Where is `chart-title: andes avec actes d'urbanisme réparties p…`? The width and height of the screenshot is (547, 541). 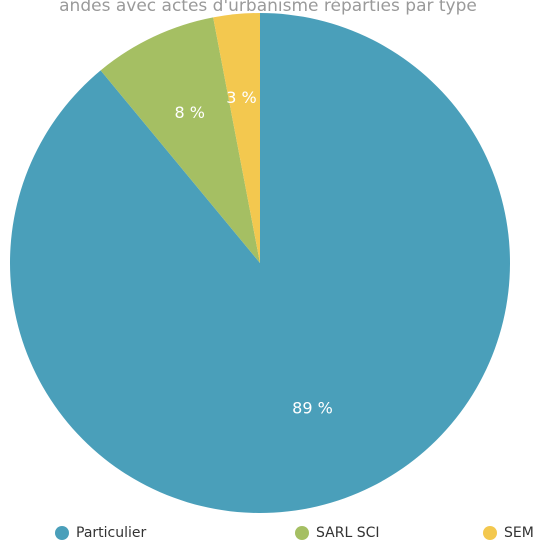 chart-title: andes avec actes d'urbanisme réparties p… is located at coordinates (268, 8).